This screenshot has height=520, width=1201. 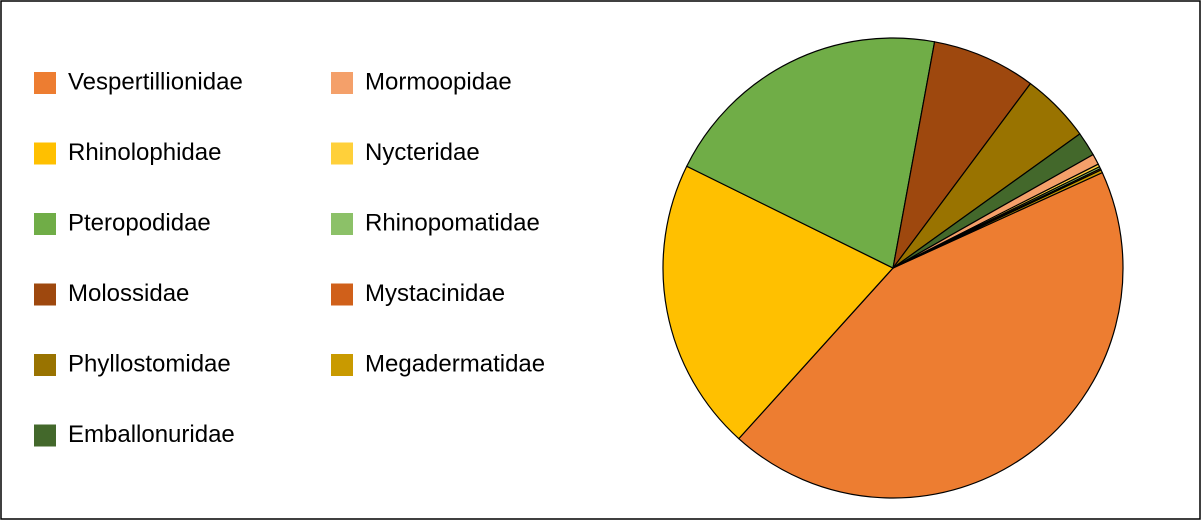 I want to click on legend-label: Mormoopidae, so click(x=438, y=81).